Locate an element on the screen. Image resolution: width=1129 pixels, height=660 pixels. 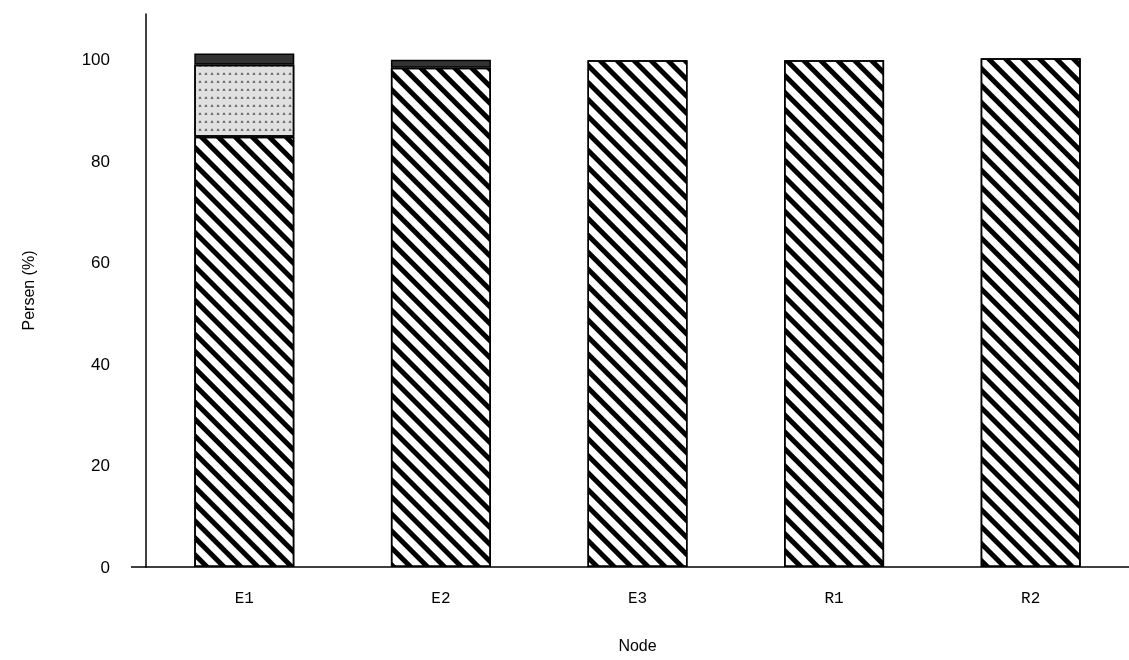
x-tick-label: R2 is located at coordinates (1031, 599).